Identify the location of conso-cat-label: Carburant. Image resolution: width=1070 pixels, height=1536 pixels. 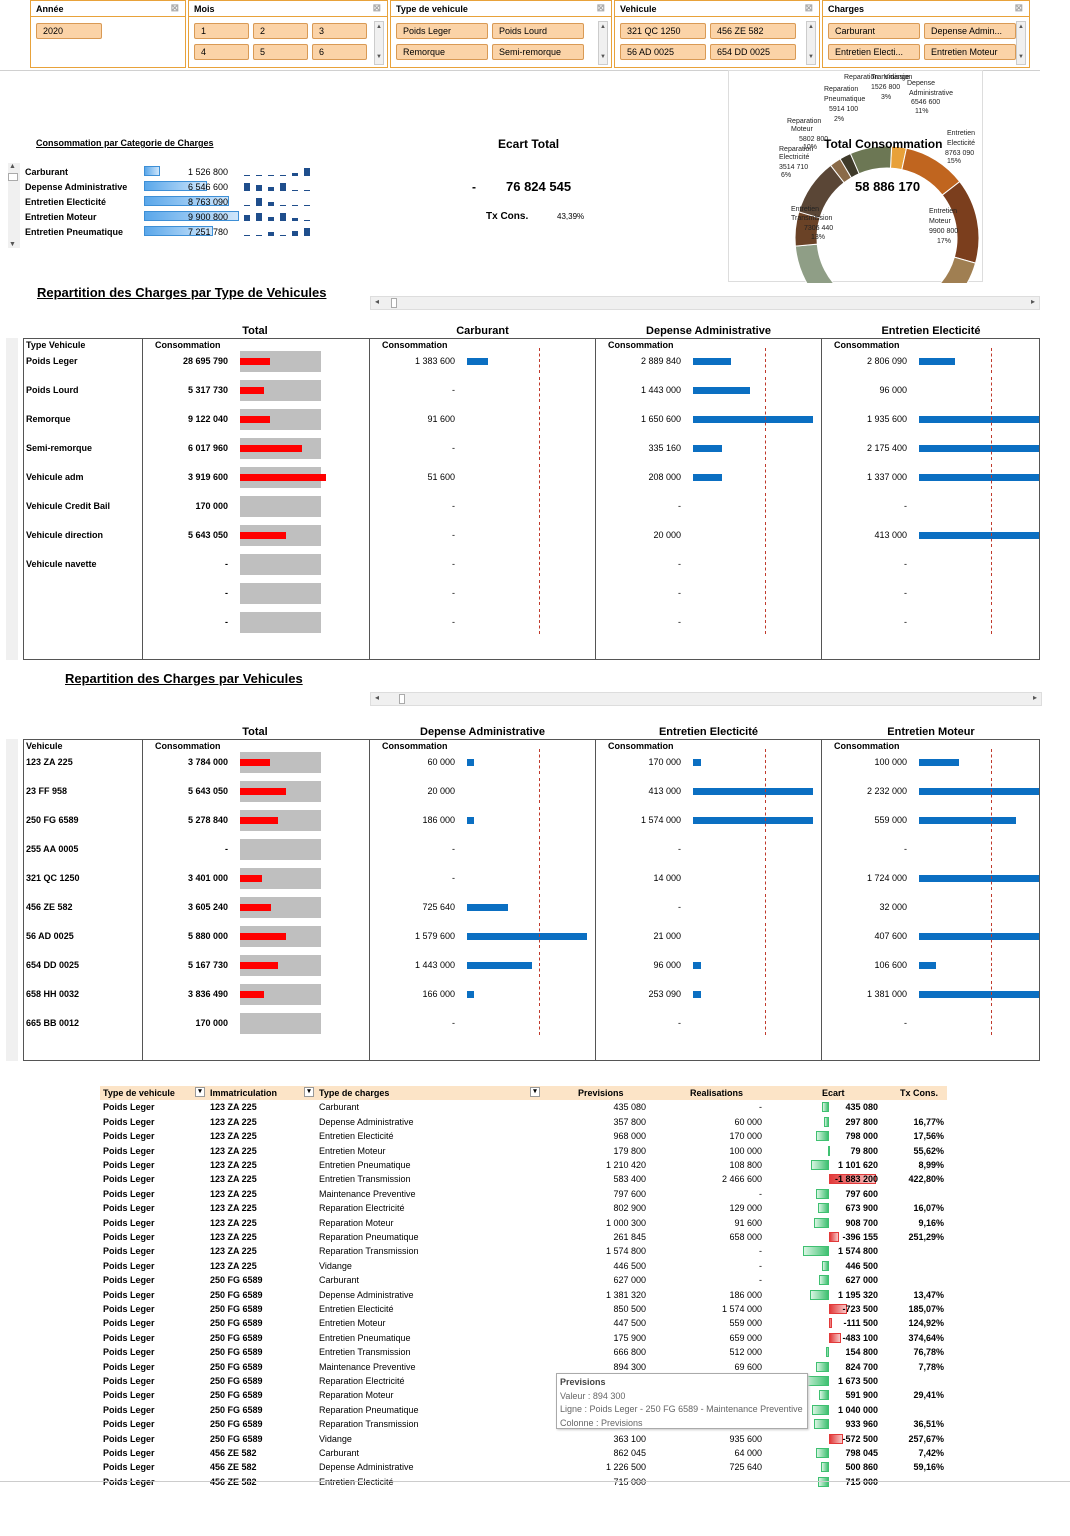
(47, 172).